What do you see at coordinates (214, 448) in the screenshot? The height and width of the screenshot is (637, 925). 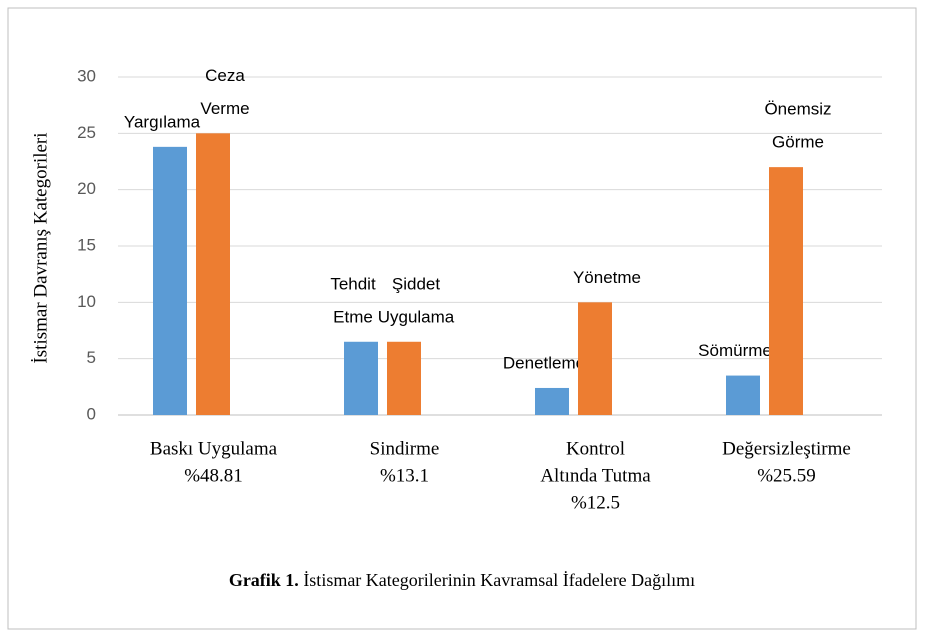 I see `x-tick-label: Baskı Uygulama` at bounding box center [214, 448].